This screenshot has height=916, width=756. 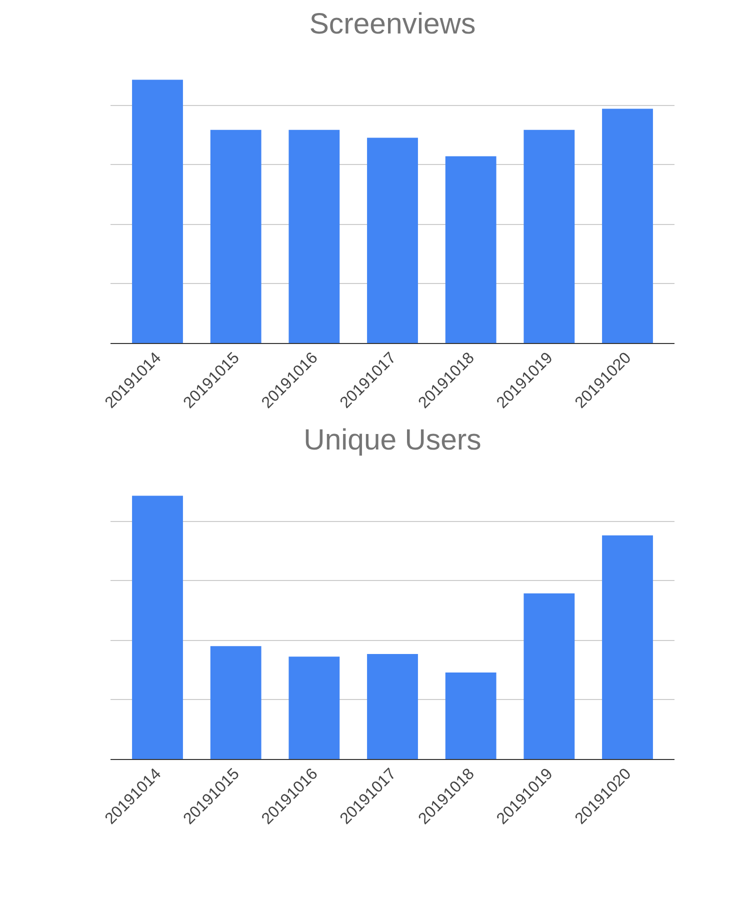 What do you see at coordinates (392, 24) in the screenshot?
I see `chart-title: Screenviews` at bounding box center [392, 24].